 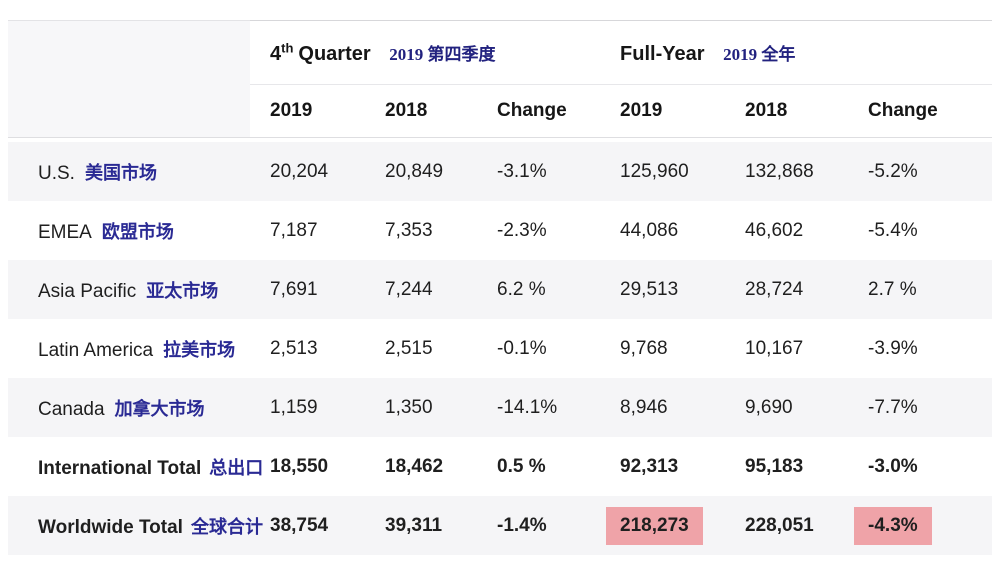 What do you see at coordinates (893, 525) in the screenshot?
I see `highlight-fy-change-worldwide: -4.3%` at bounding box center [893, 525].